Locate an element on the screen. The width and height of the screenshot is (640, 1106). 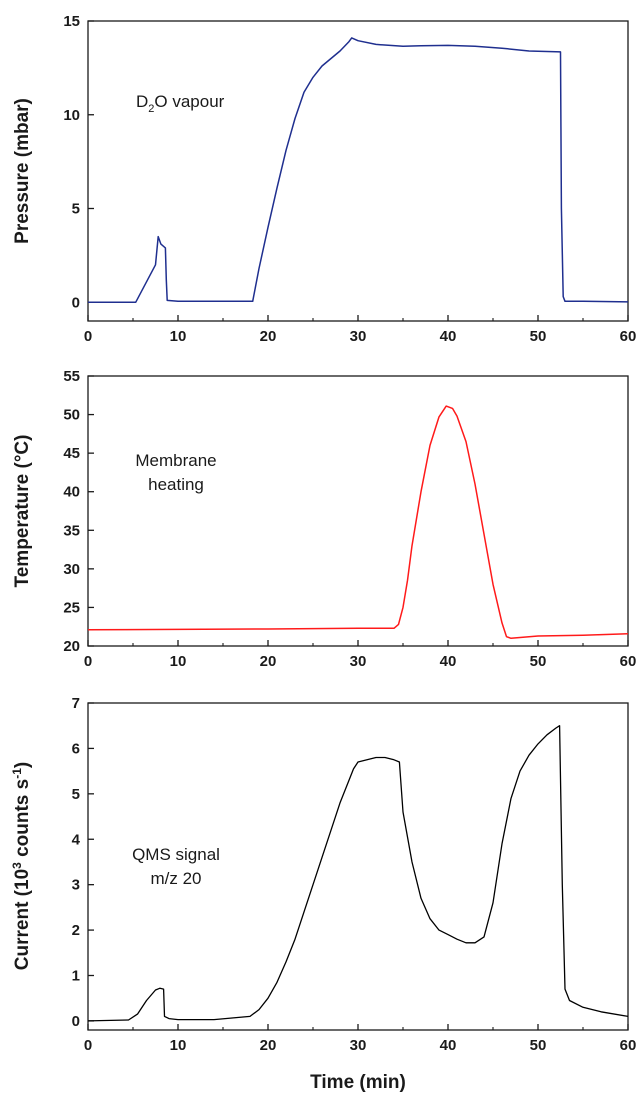
pressure-x-tick-label: 20 is located at coordinates (268, 336).